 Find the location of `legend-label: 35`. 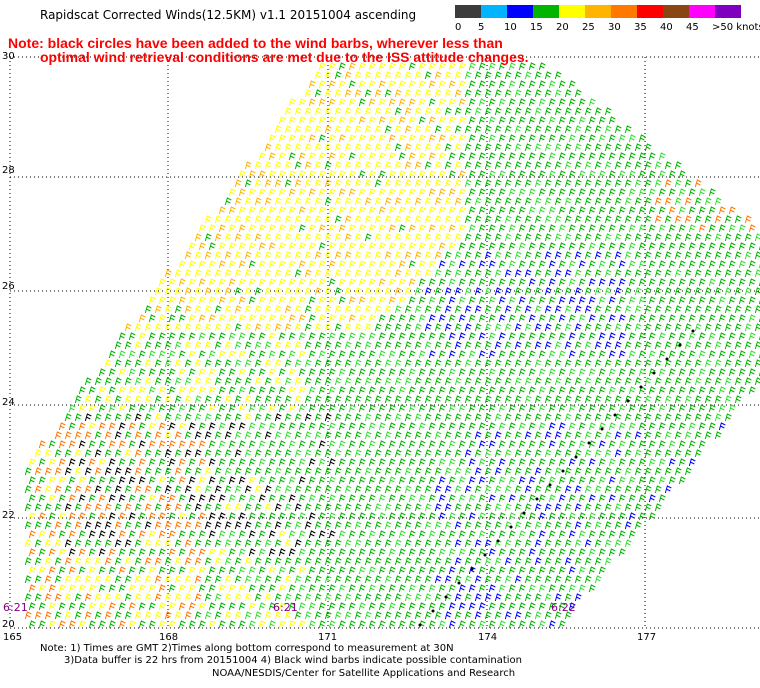

legend-label: 35 is located at coordinates (640, 27).